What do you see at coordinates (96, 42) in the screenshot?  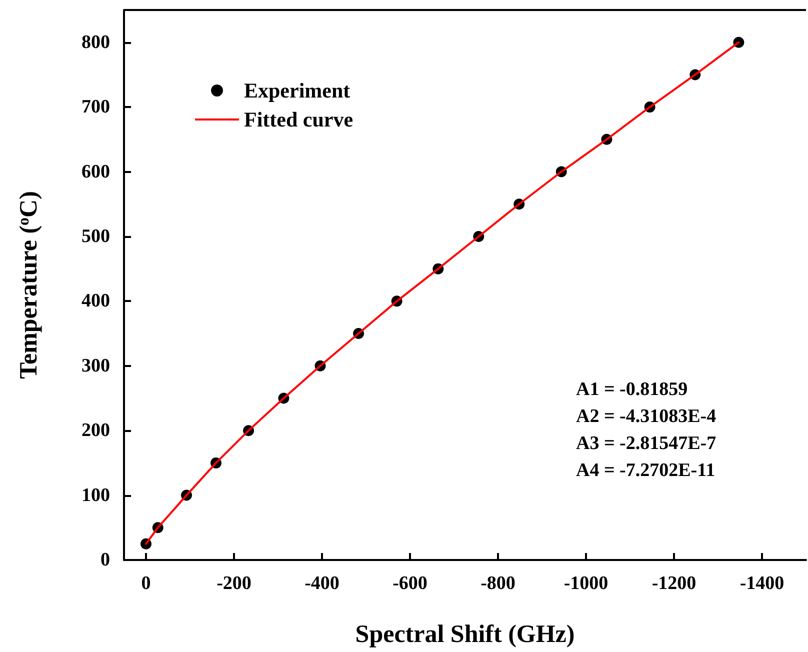 I see `y-tick-label: 800` at bounding box center [96, 42].